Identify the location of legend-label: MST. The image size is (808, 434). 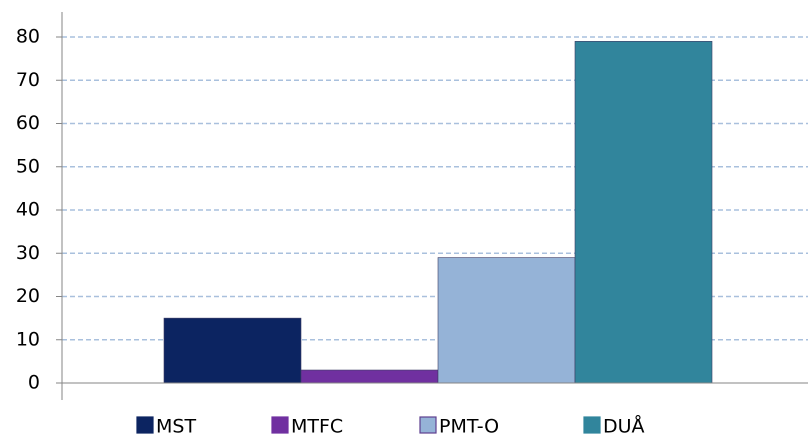
(176, 425).